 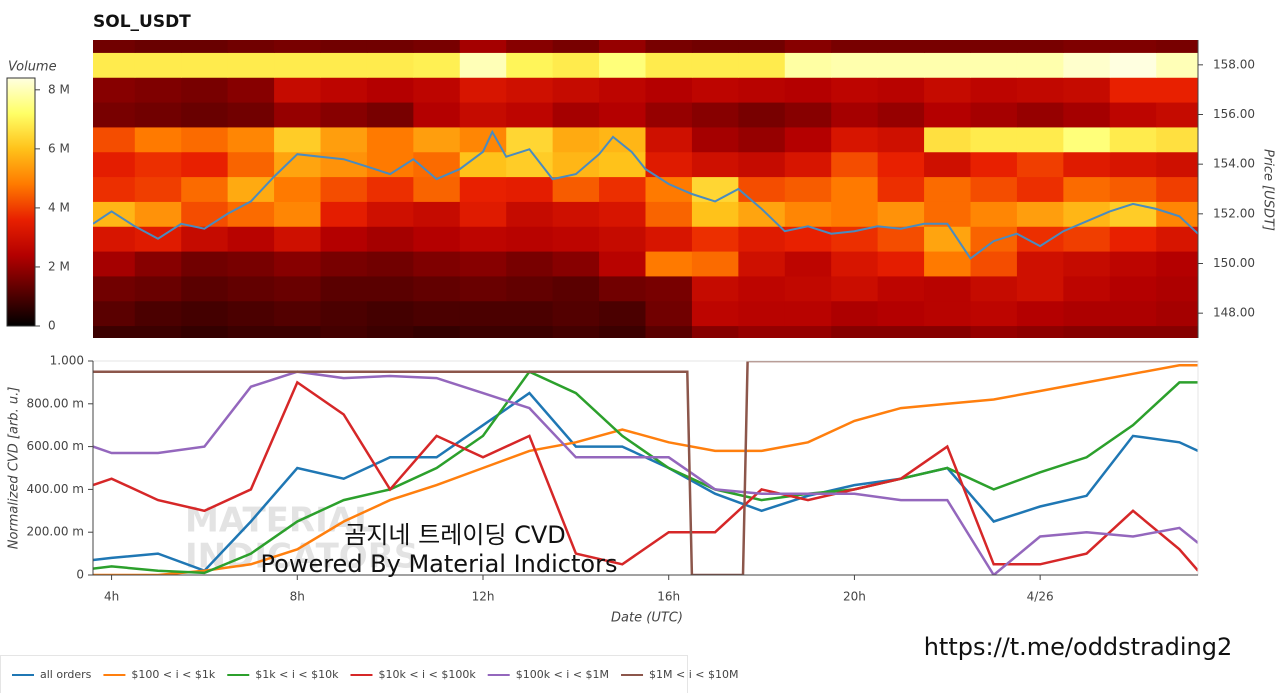 What do you see at coordinates (439, 564) in the screenshot?
I see `overlay-credit: Powered By Material Indictors` at bounding box center [439, 564].